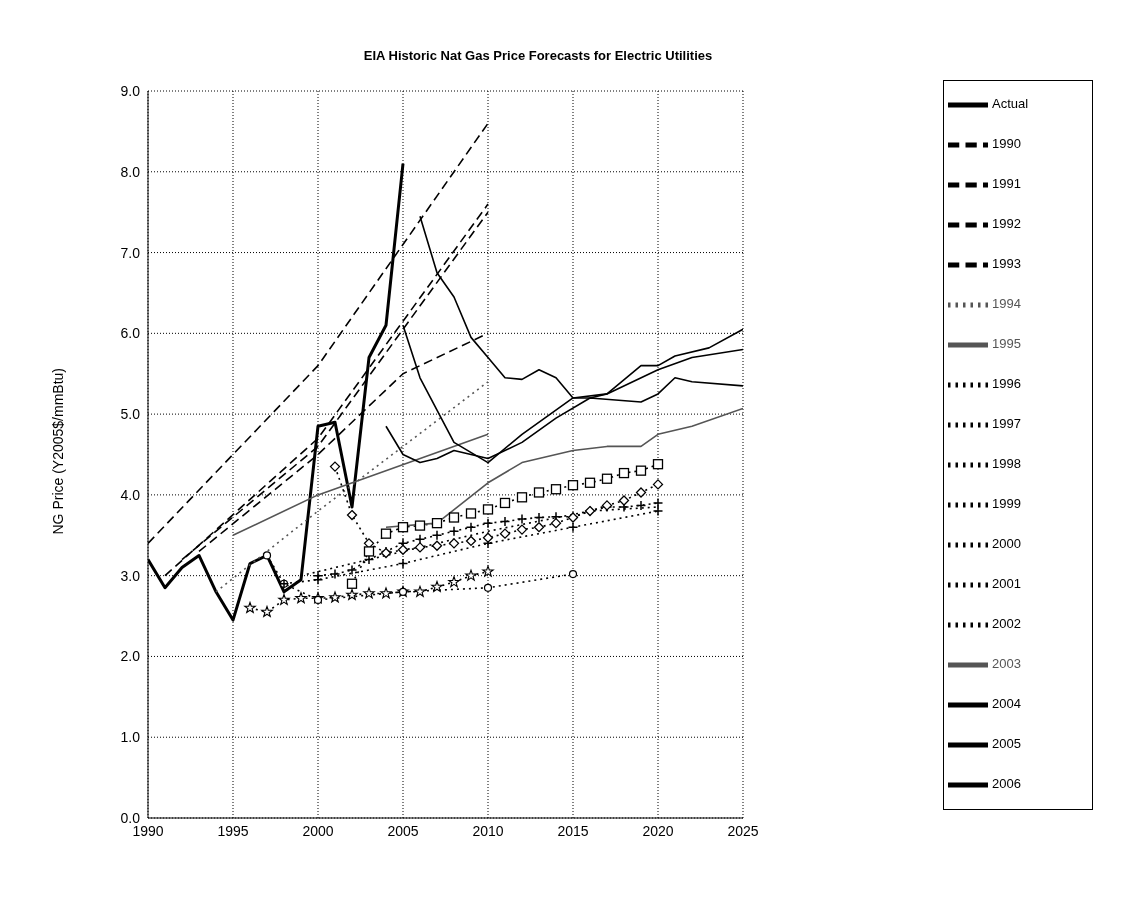 The image size is (1132, 902). I want to click on legend-label: 2001, so click(1006, 584).